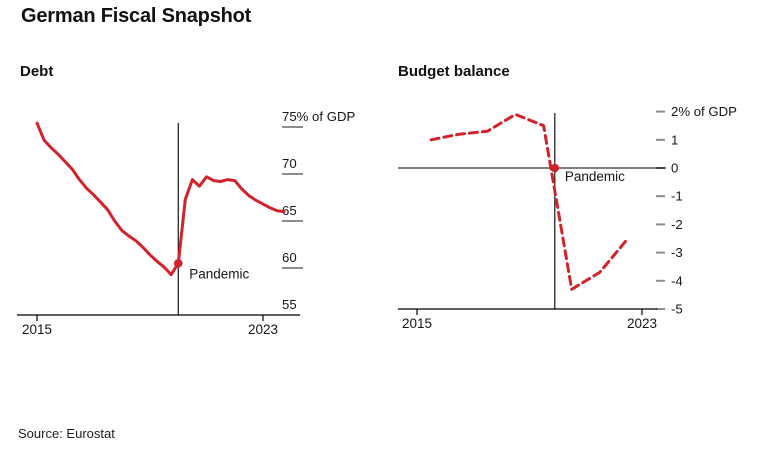  Describe the element at coordinates (674, 139) in the screenshot. I see `budget-balance-y-tick-label: 1` at that location.